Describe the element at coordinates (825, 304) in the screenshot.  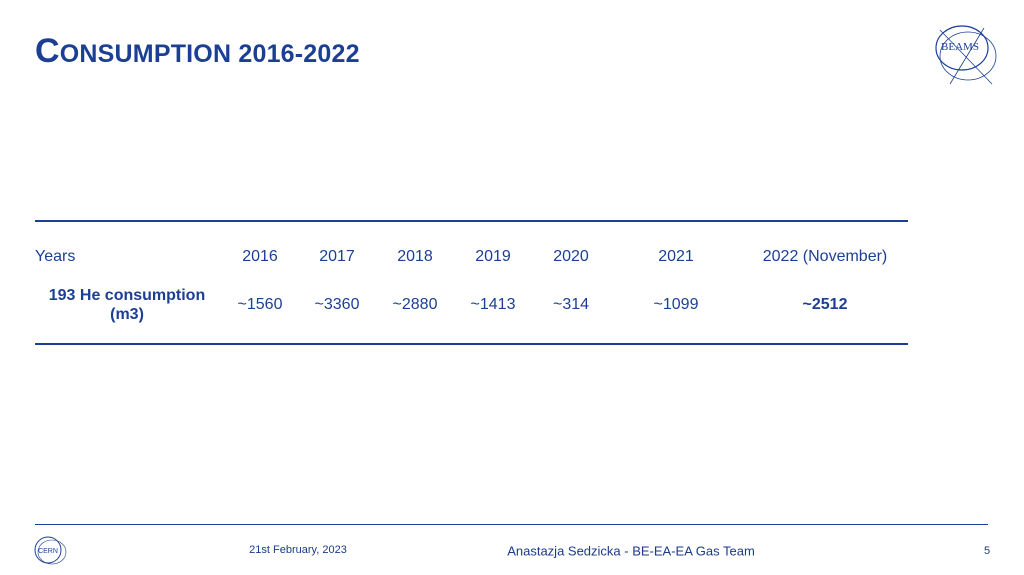
I see `table-cell: ~2512` at that location.